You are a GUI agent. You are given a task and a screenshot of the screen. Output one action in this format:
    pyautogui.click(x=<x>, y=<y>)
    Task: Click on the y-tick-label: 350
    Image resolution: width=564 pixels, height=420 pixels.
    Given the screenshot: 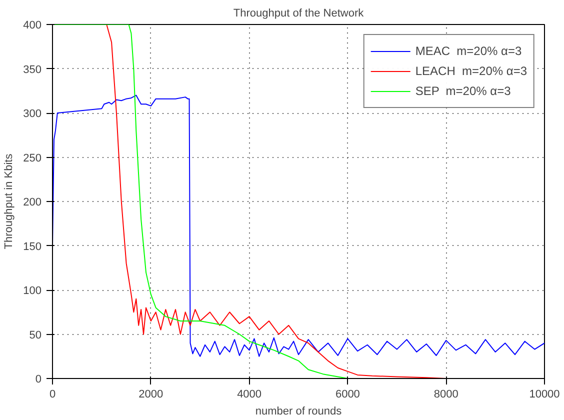 What is the action you would take?
    pyautogui.click(x=32, y=70)
    